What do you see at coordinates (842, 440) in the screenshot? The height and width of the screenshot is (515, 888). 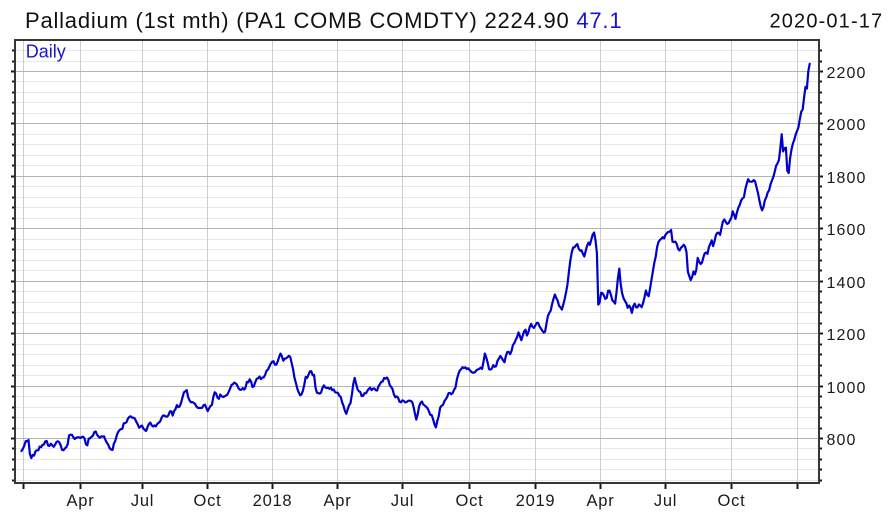 I see `svg-text: 800` at bounding box center [842, 440].